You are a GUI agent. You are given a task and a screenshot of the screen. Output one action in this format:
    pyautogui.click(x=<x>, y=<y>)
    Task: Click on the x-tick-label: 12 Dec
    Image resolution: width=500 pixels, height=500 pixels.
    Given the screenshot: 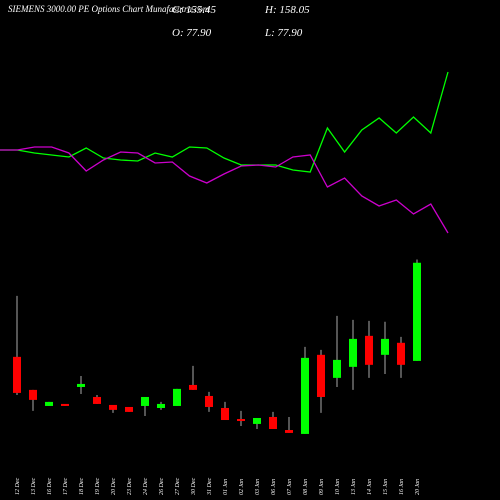 What is the action you would take?
    pyautogui.click(x=18, y=486)
    